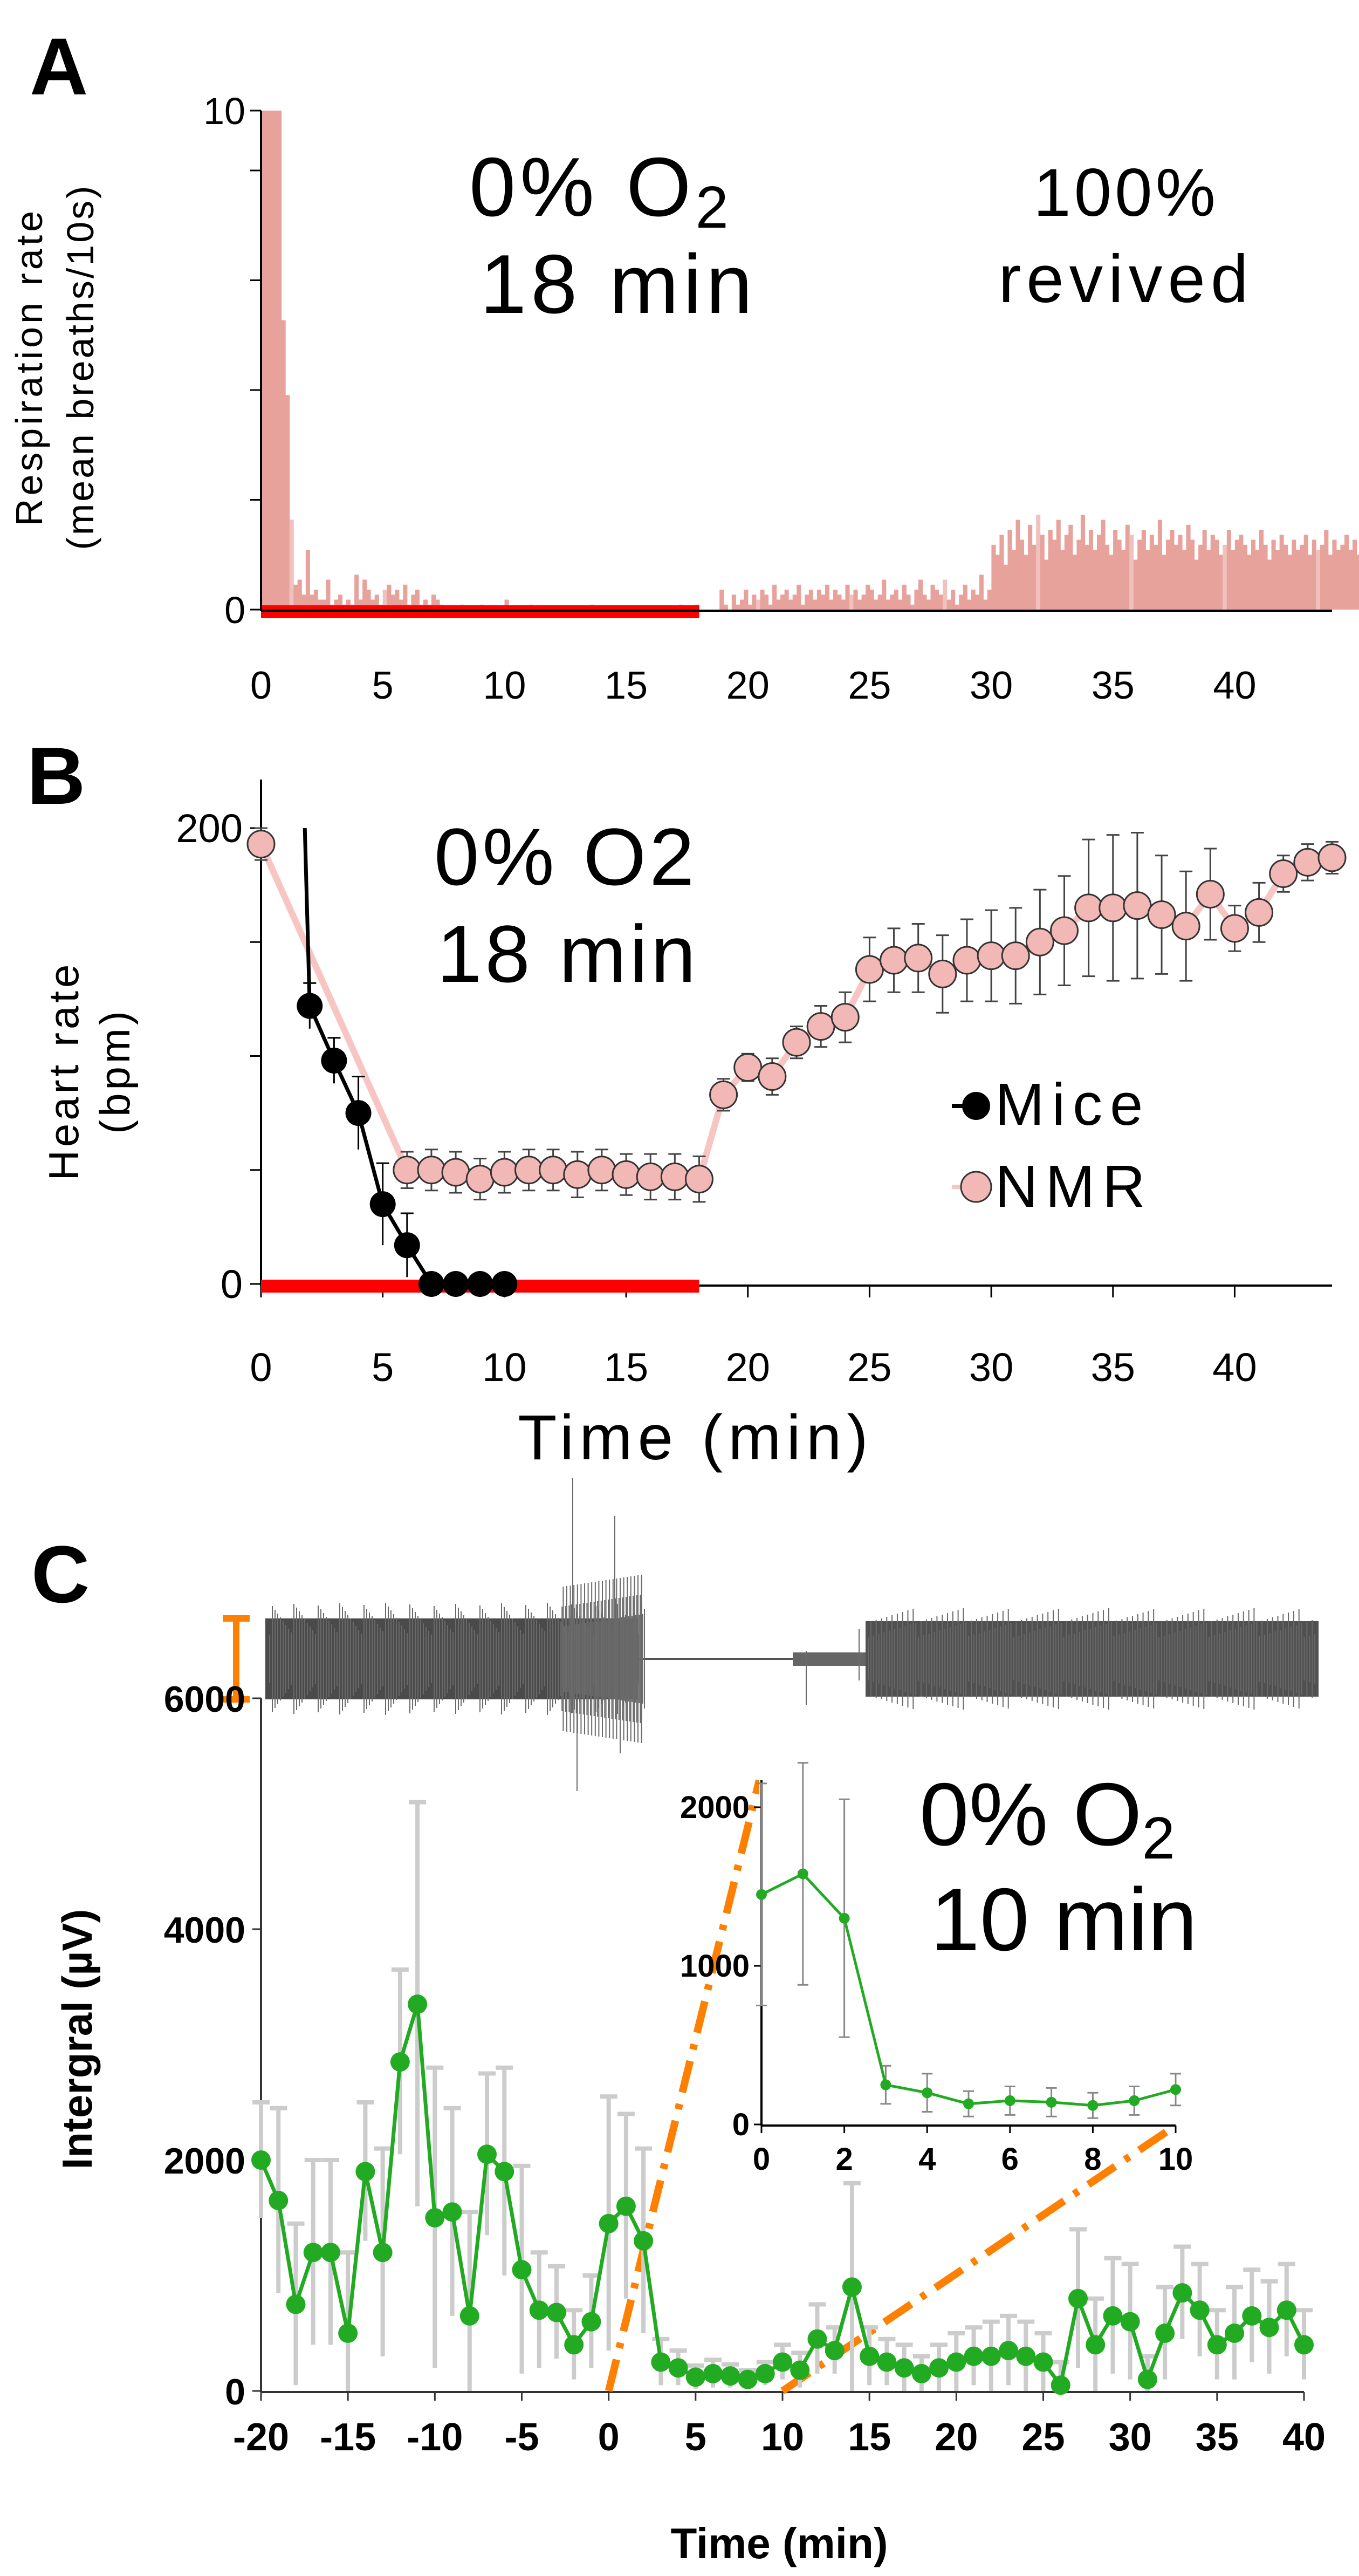 This screenshot has width=1359, height=2576. What do you see at coordinates (521, 2437) in the screenshot?
I see `x-tick-label: -5` at bounding box center [521, 2437].